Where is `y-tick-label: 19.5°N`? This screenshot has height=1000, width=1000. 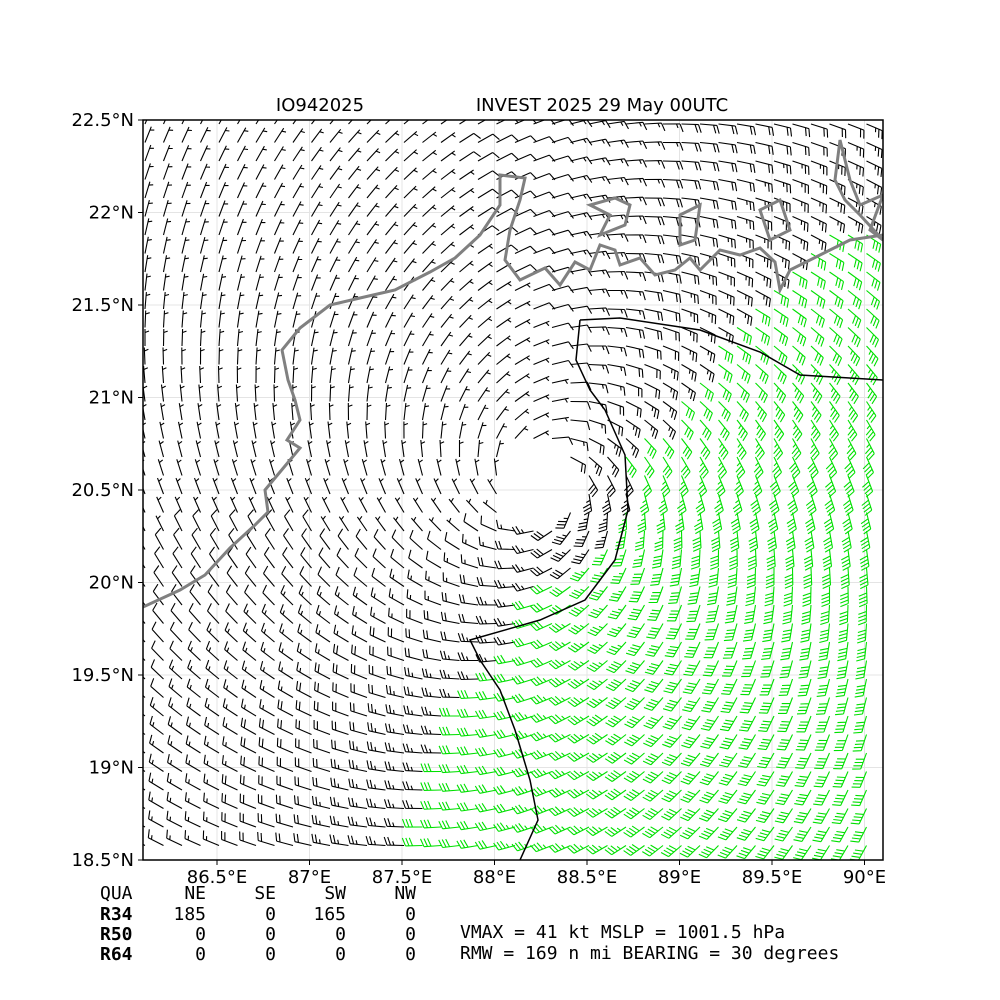 y-tick-label: 19.5°N is located at coordinates (102, 675).